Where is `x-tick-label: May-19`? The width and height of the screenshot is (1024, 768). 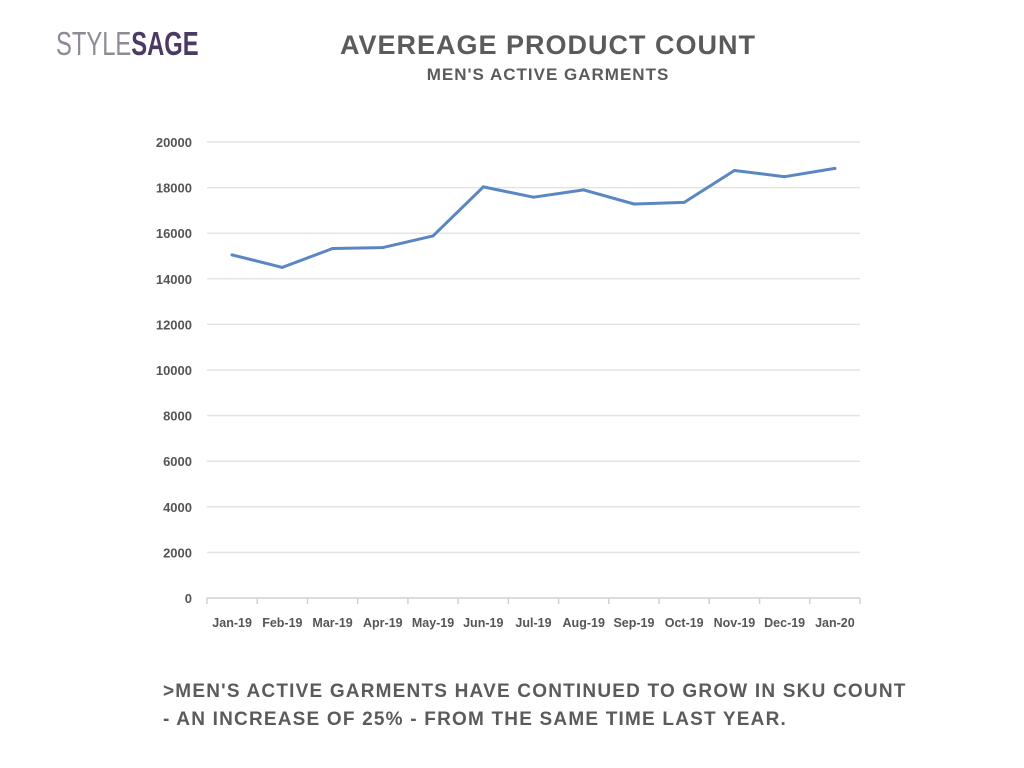 x-tick-label: May-19 is located at coordinates (433, 623).